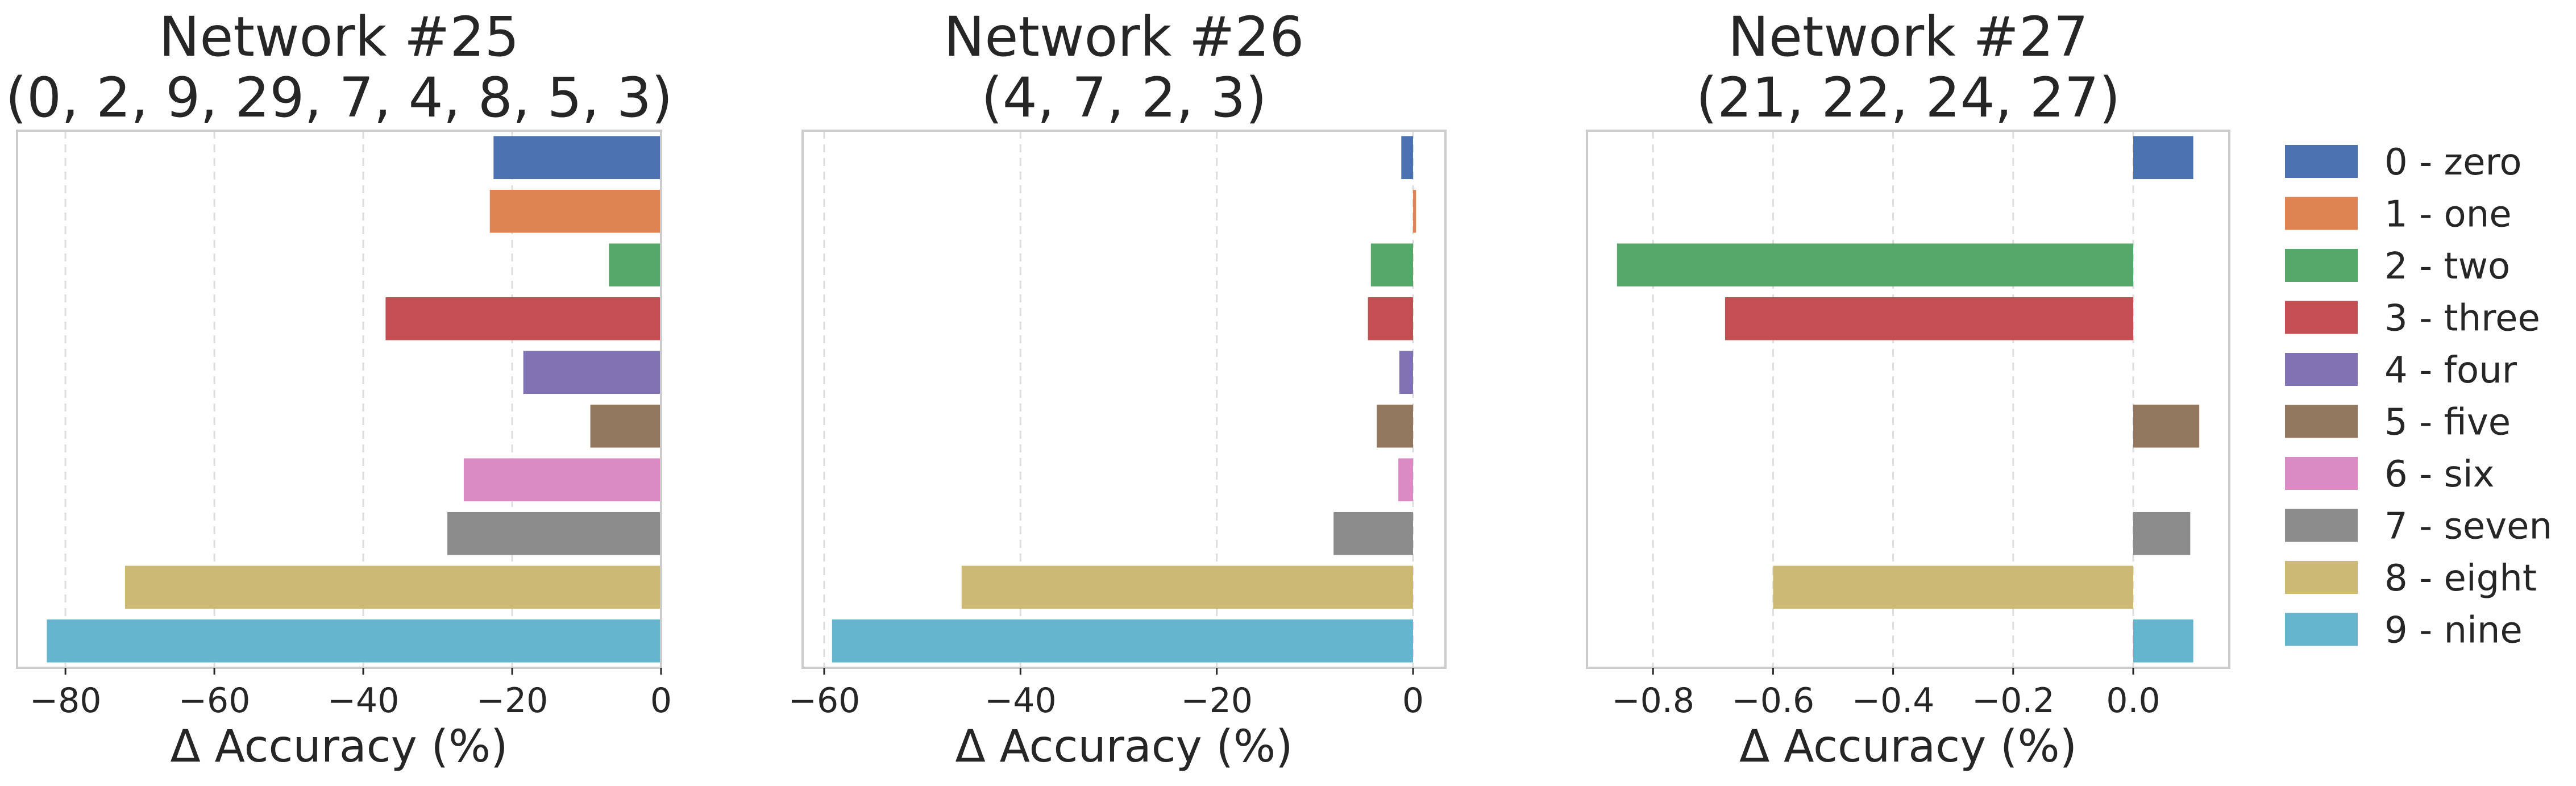 This screenshot has height=786, width=2576. What do you see at coordinates (1893, 701) in the screenshot?
I see `x-tick-label: −0.4` at bounding box center [1893, 701].